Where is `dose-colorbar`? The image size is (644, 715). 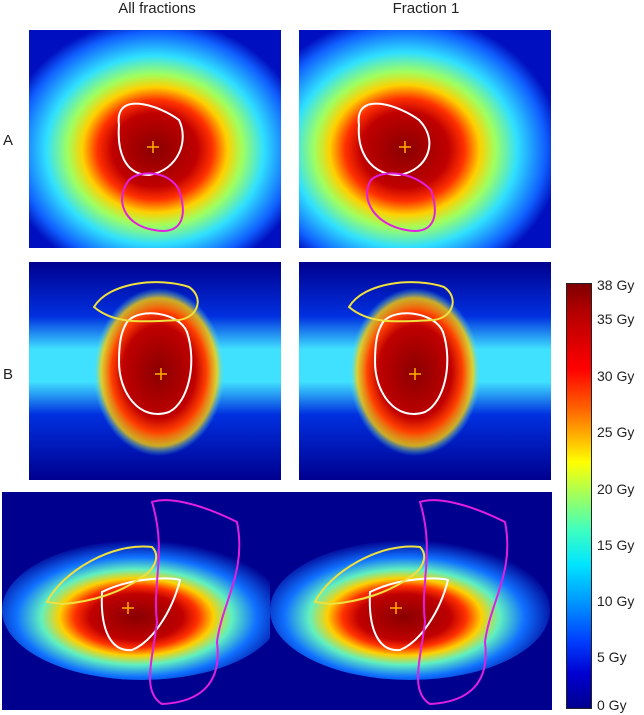
dose-colorbar is located at coordinates (579, 496).